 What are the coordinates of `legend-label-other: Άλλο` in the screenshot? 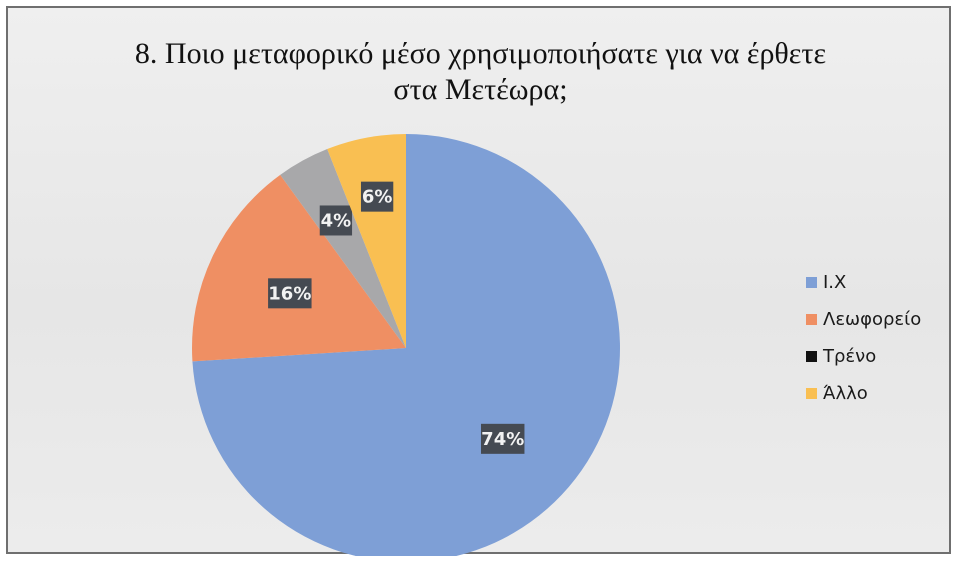 It's located at (845, 393).